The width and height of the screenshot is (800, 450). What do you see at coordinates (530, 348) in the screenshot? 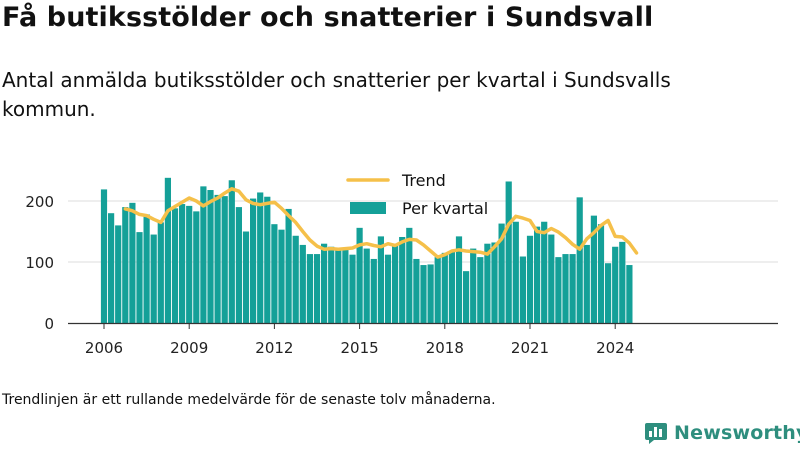
I see `x-tick-label: 2021` at bounding box center [530, 348].